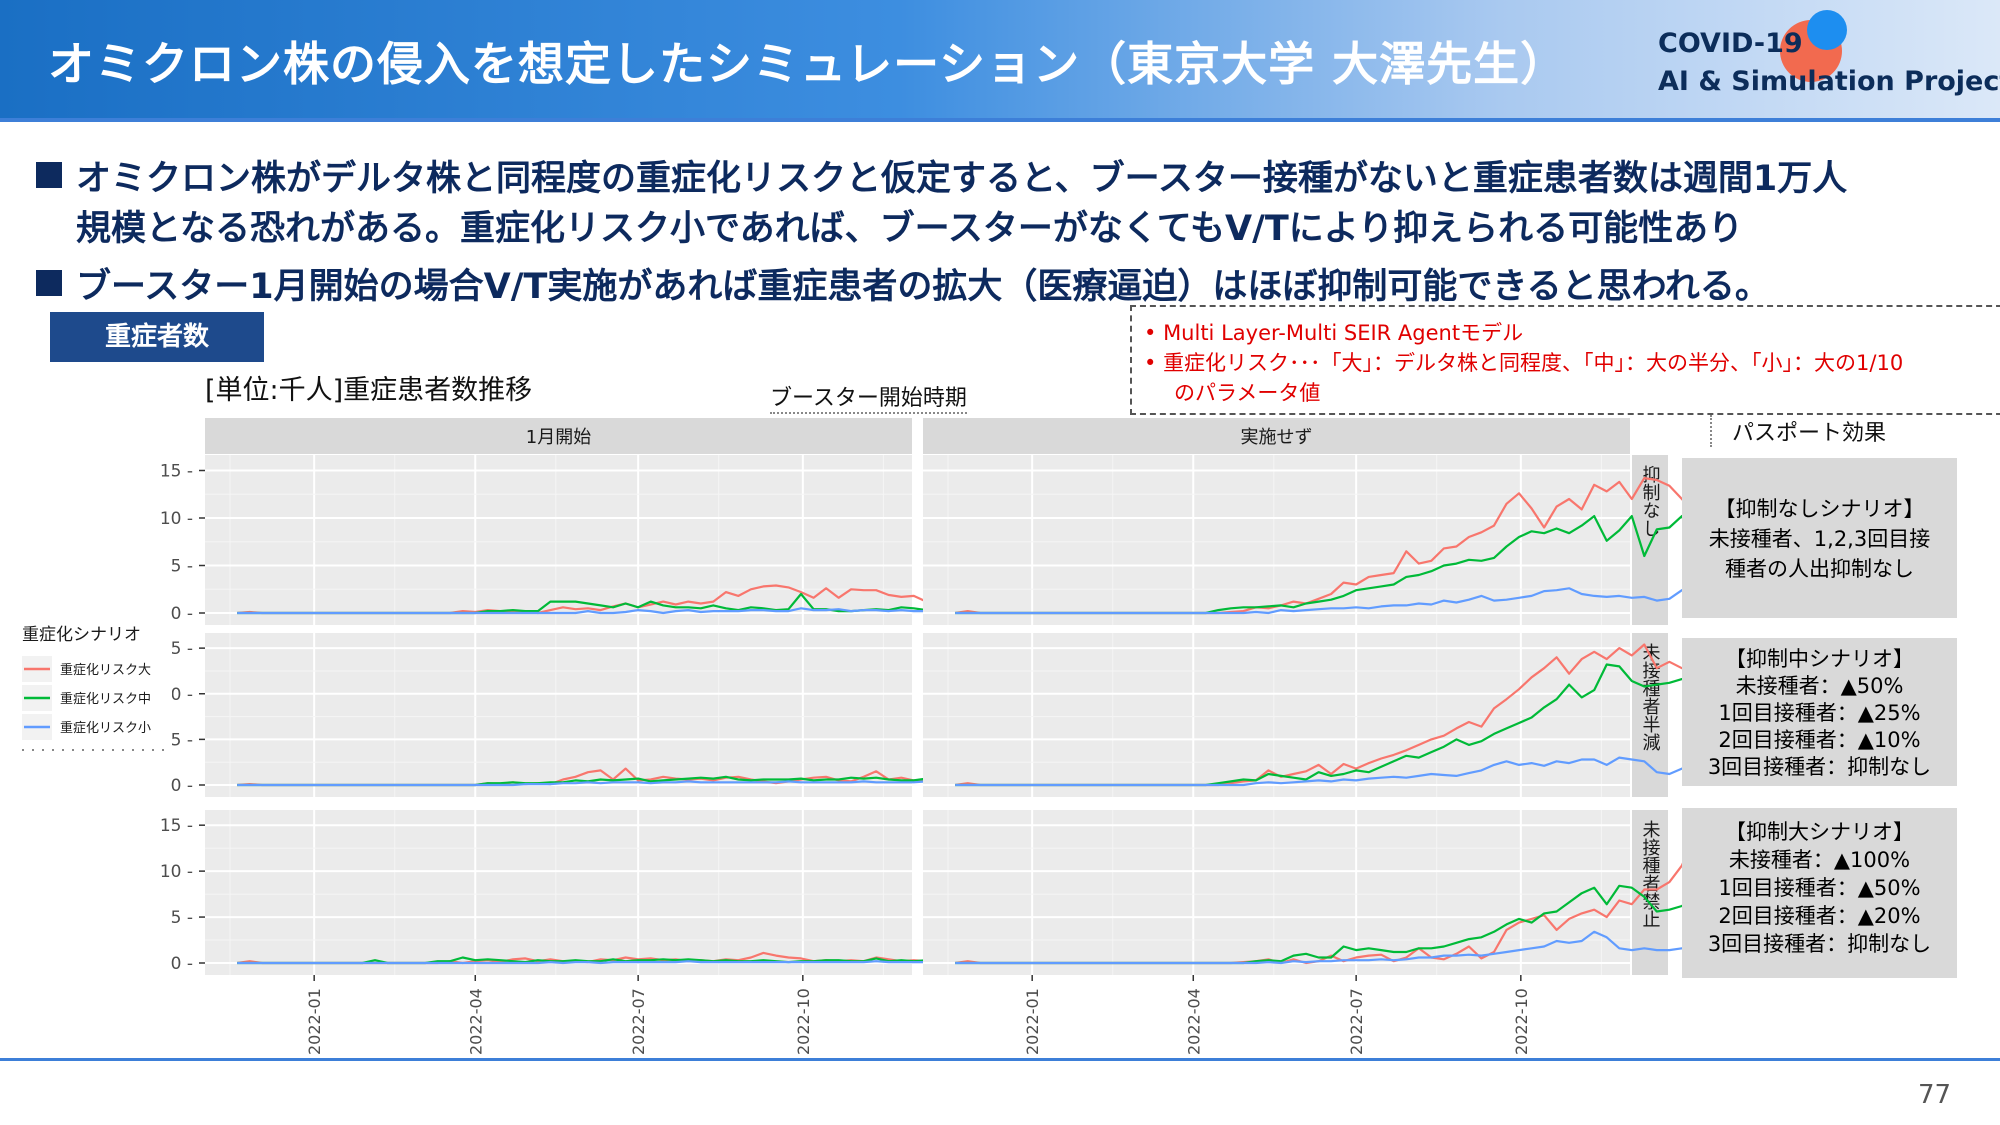 This screenshot has width=2000, height=1125. Describe the element at coordinates (1935, 1095) in the screenshot. I see `page-number: 77` at that location.